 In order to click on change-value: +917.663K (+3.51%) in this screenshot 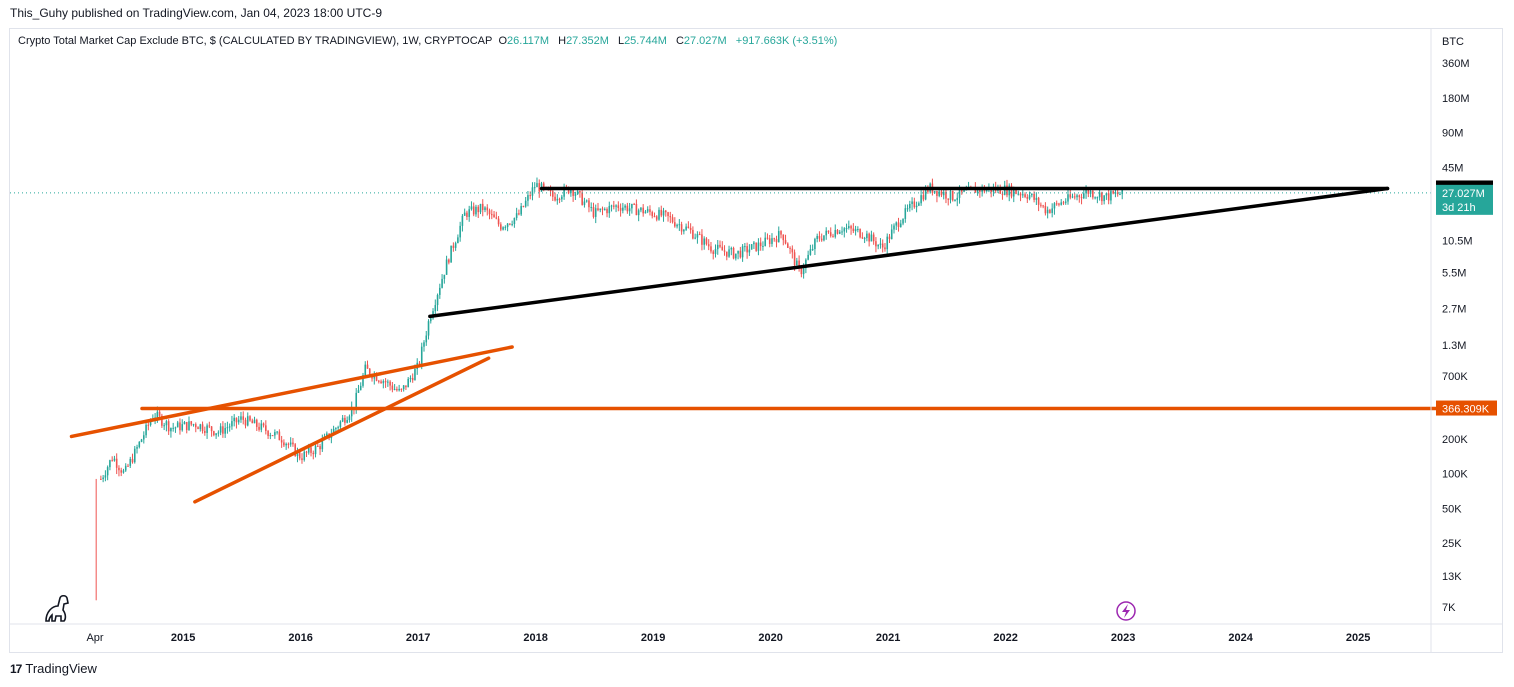, I will do `click(786, 41)`.